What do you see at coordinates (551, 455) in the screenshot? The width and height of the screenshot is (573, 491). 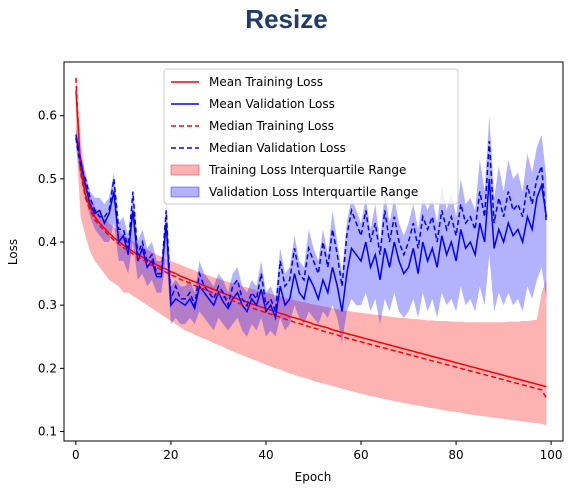 I see `x-tick-label: 100` at bounding box center [551, 455].